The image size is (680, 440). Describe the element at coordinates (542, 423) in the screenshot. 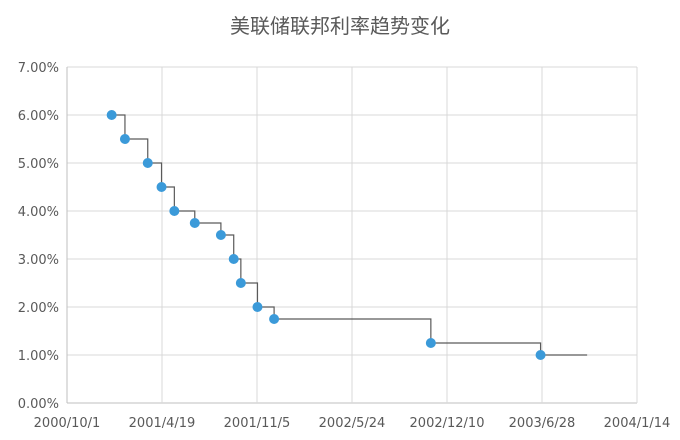

I see `x-tick-label: 2003/6/28` at that location.